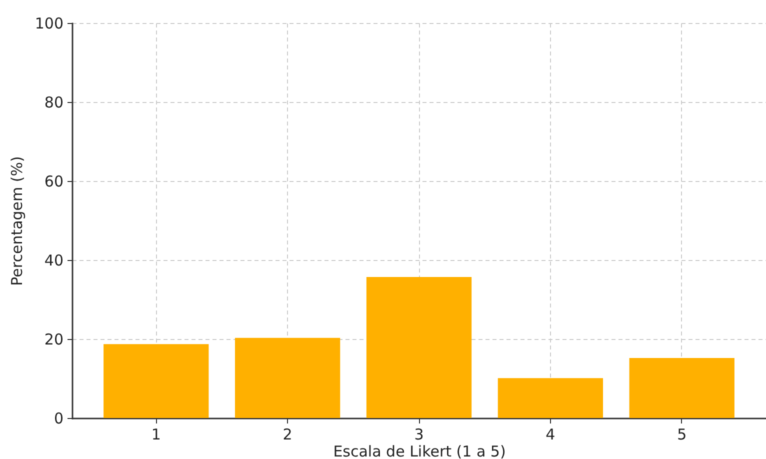  What do you see at coordinates (156, 435) in the screenshot?
I see `x-tick-label: 1` at bounding box center [156, 435].